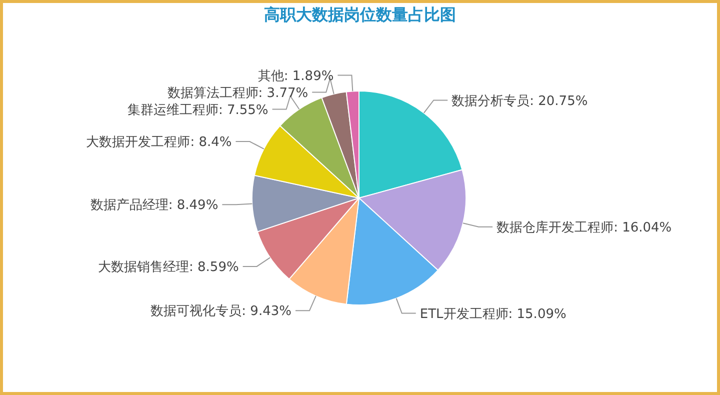 The image size is (720, 395). What do you see at coordinates (221, 312) in the screenshot?
I see `slice-label: 数据可视化专员: 9.43%` at bounding box center [221, 312].